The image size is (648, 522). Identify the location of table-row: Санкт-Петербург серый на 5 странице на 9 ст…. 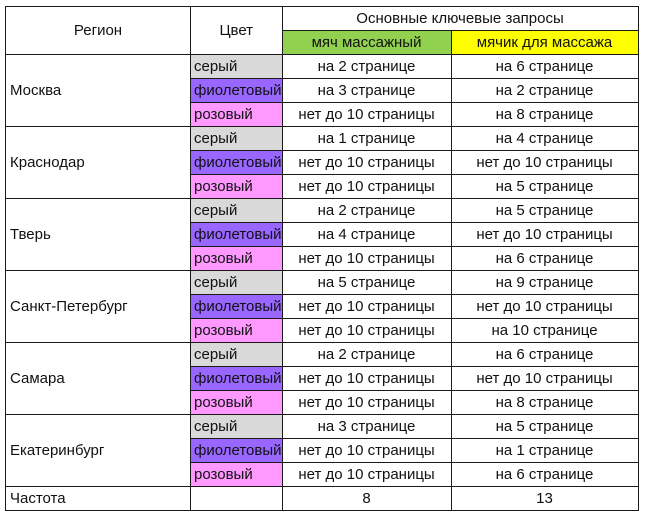
(322, 306).